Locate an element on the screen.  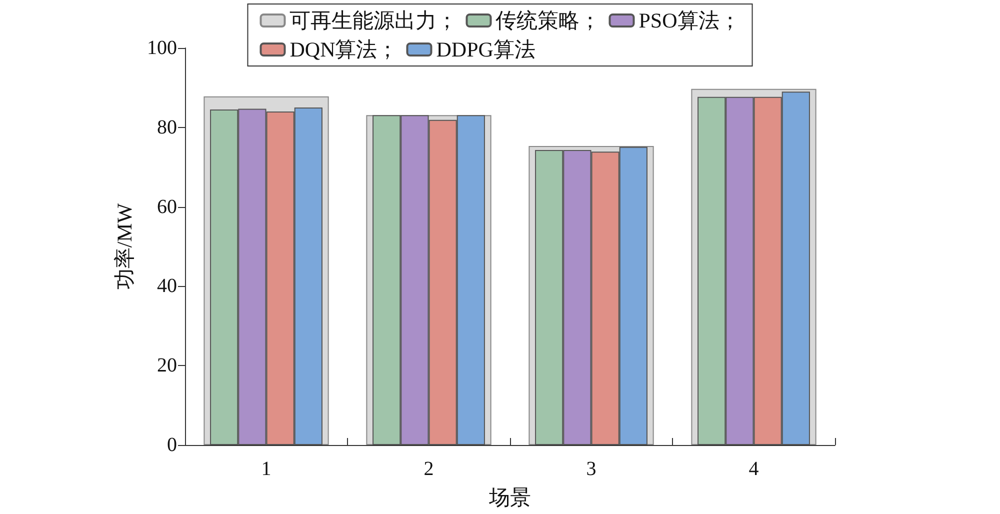
legend-label: 传统策略； is located at coordinates (548, 20).